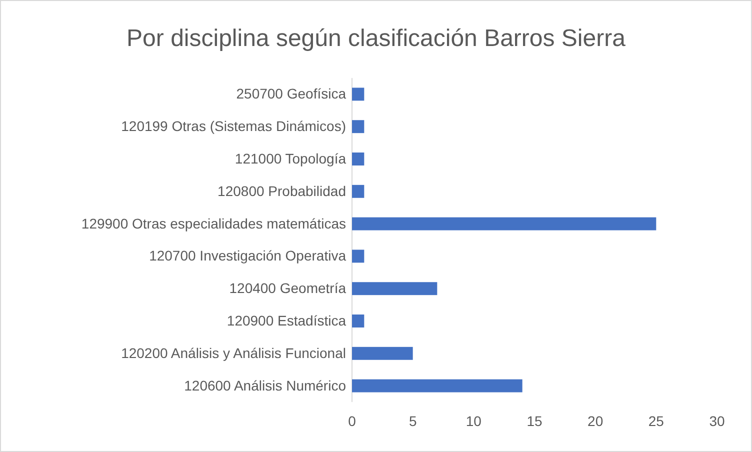 The width and height of the screenshot is (752, 452). What do you see at coordinates (656, 420) in the screenshot?
I see `x-tick-label: 25` at bounding box center [656, 420].